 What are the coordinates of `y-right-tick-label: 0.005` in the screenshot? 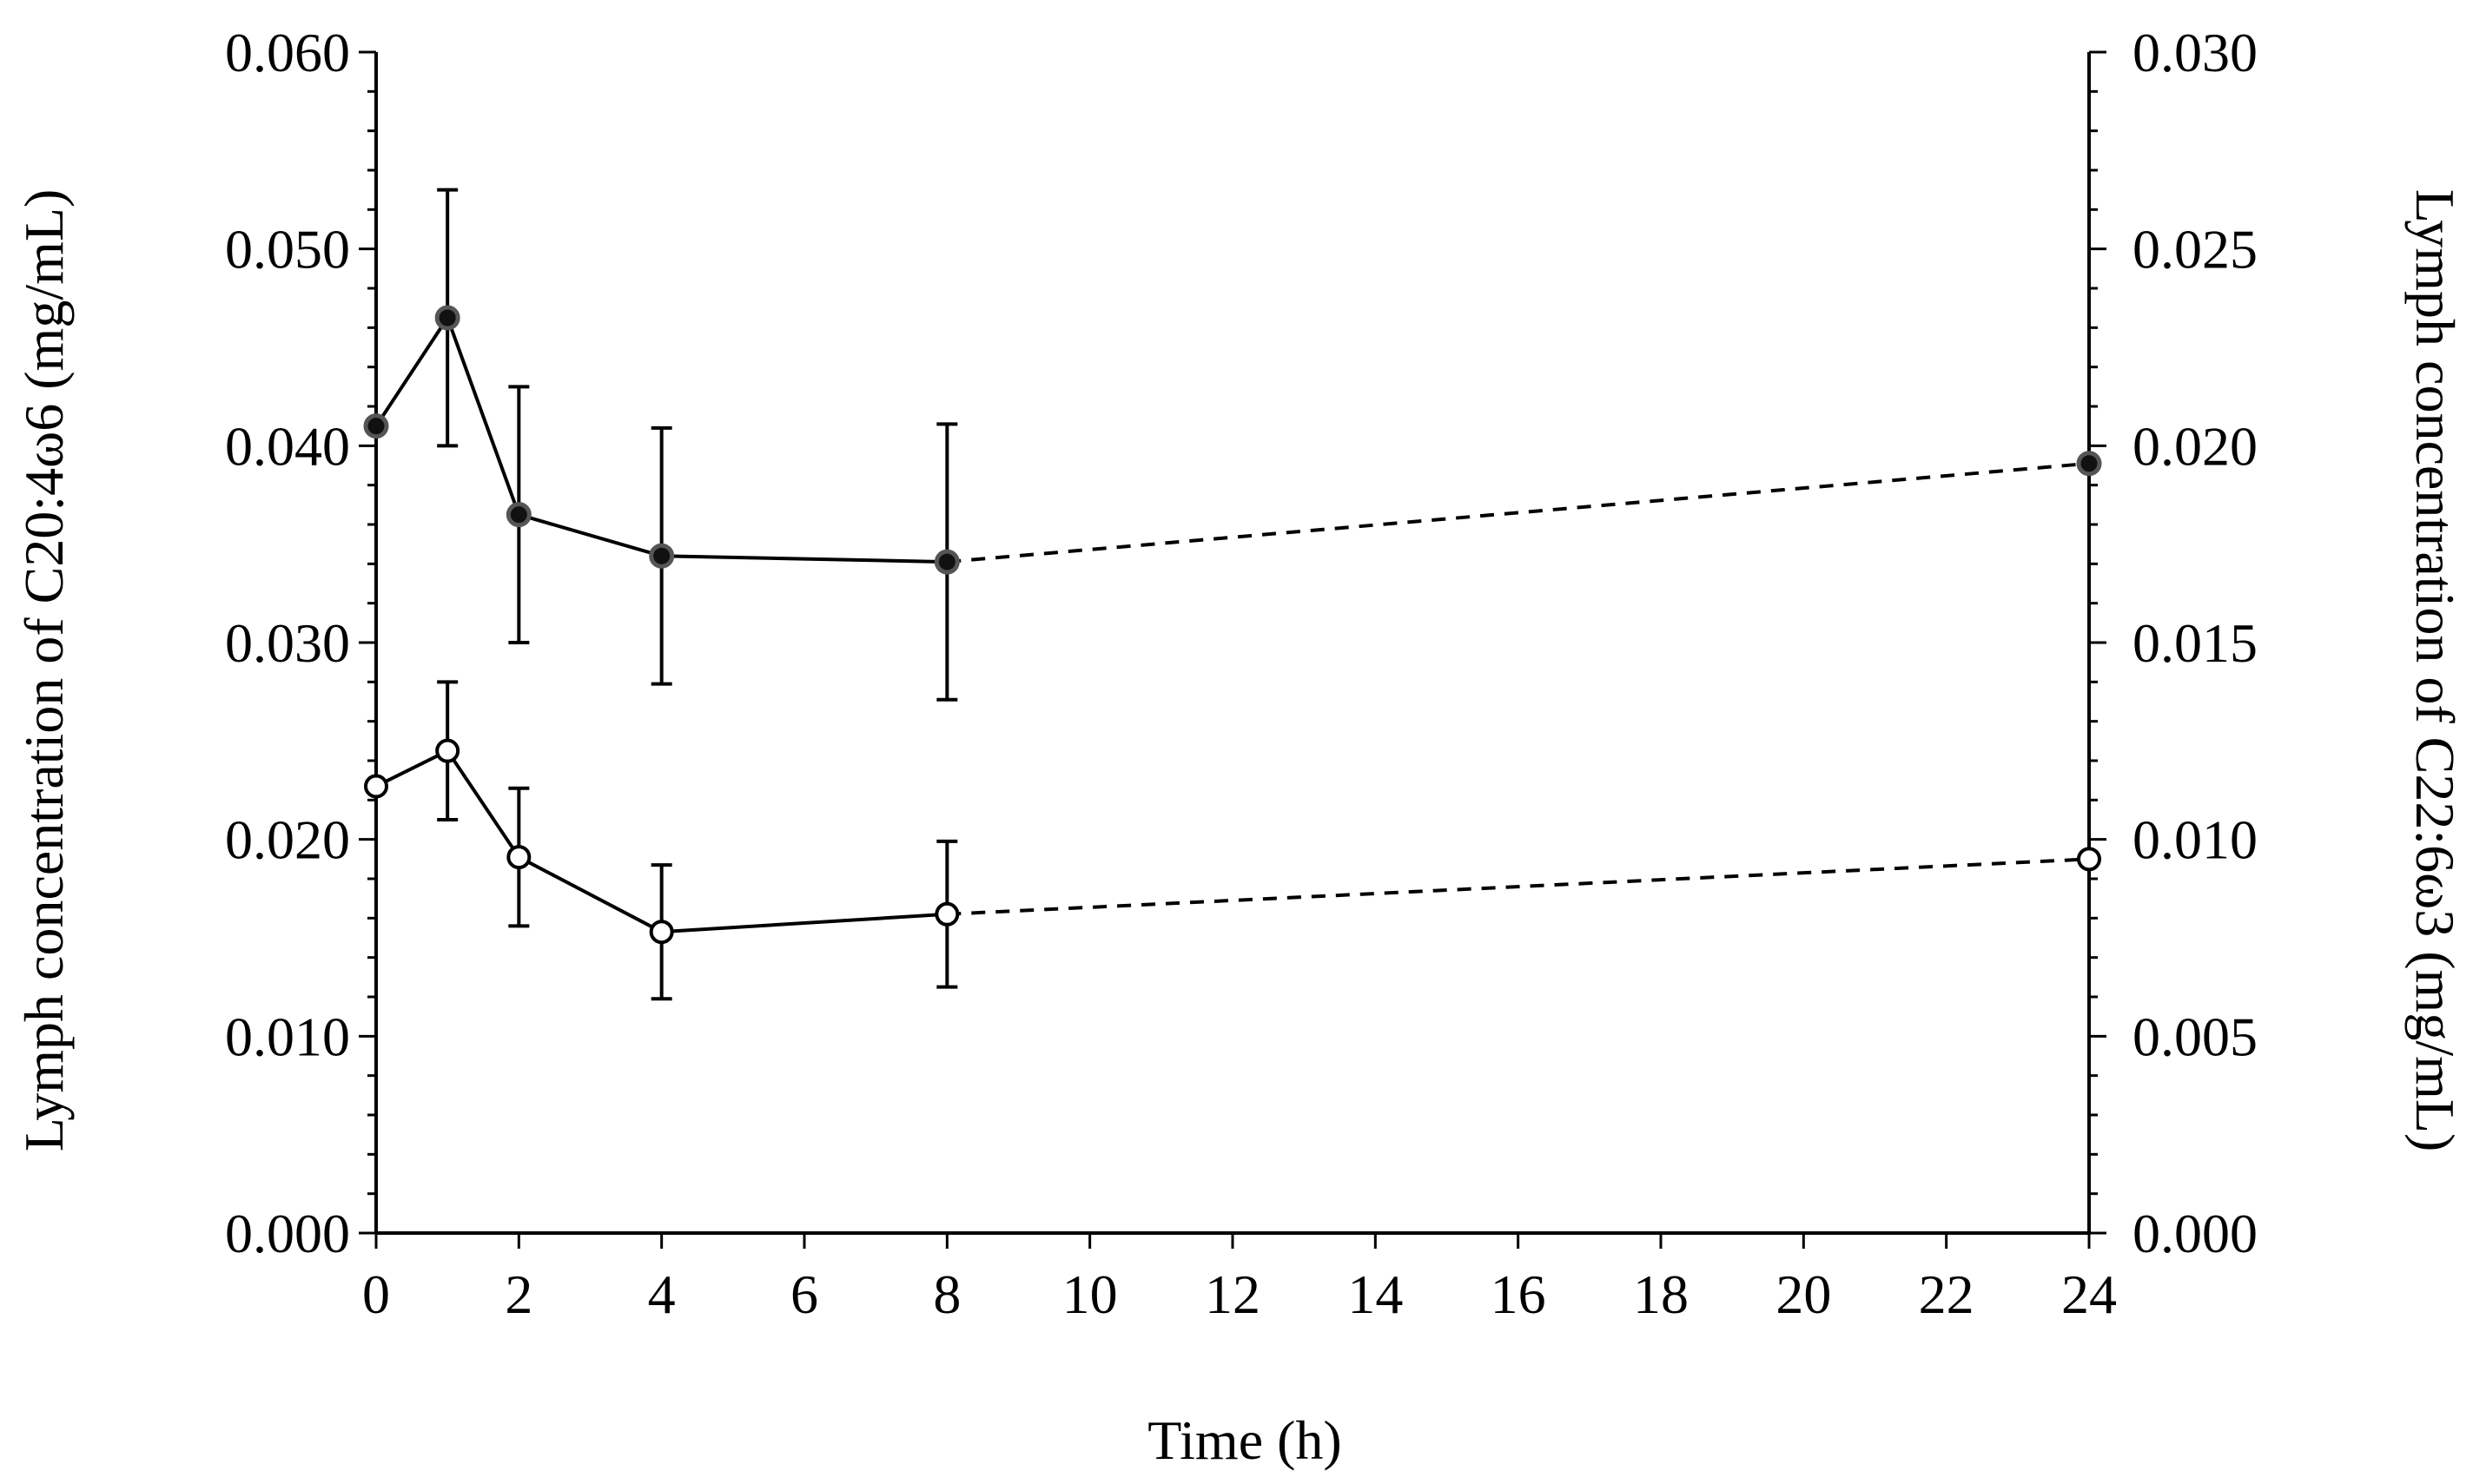 It's located at (2195, 1036).